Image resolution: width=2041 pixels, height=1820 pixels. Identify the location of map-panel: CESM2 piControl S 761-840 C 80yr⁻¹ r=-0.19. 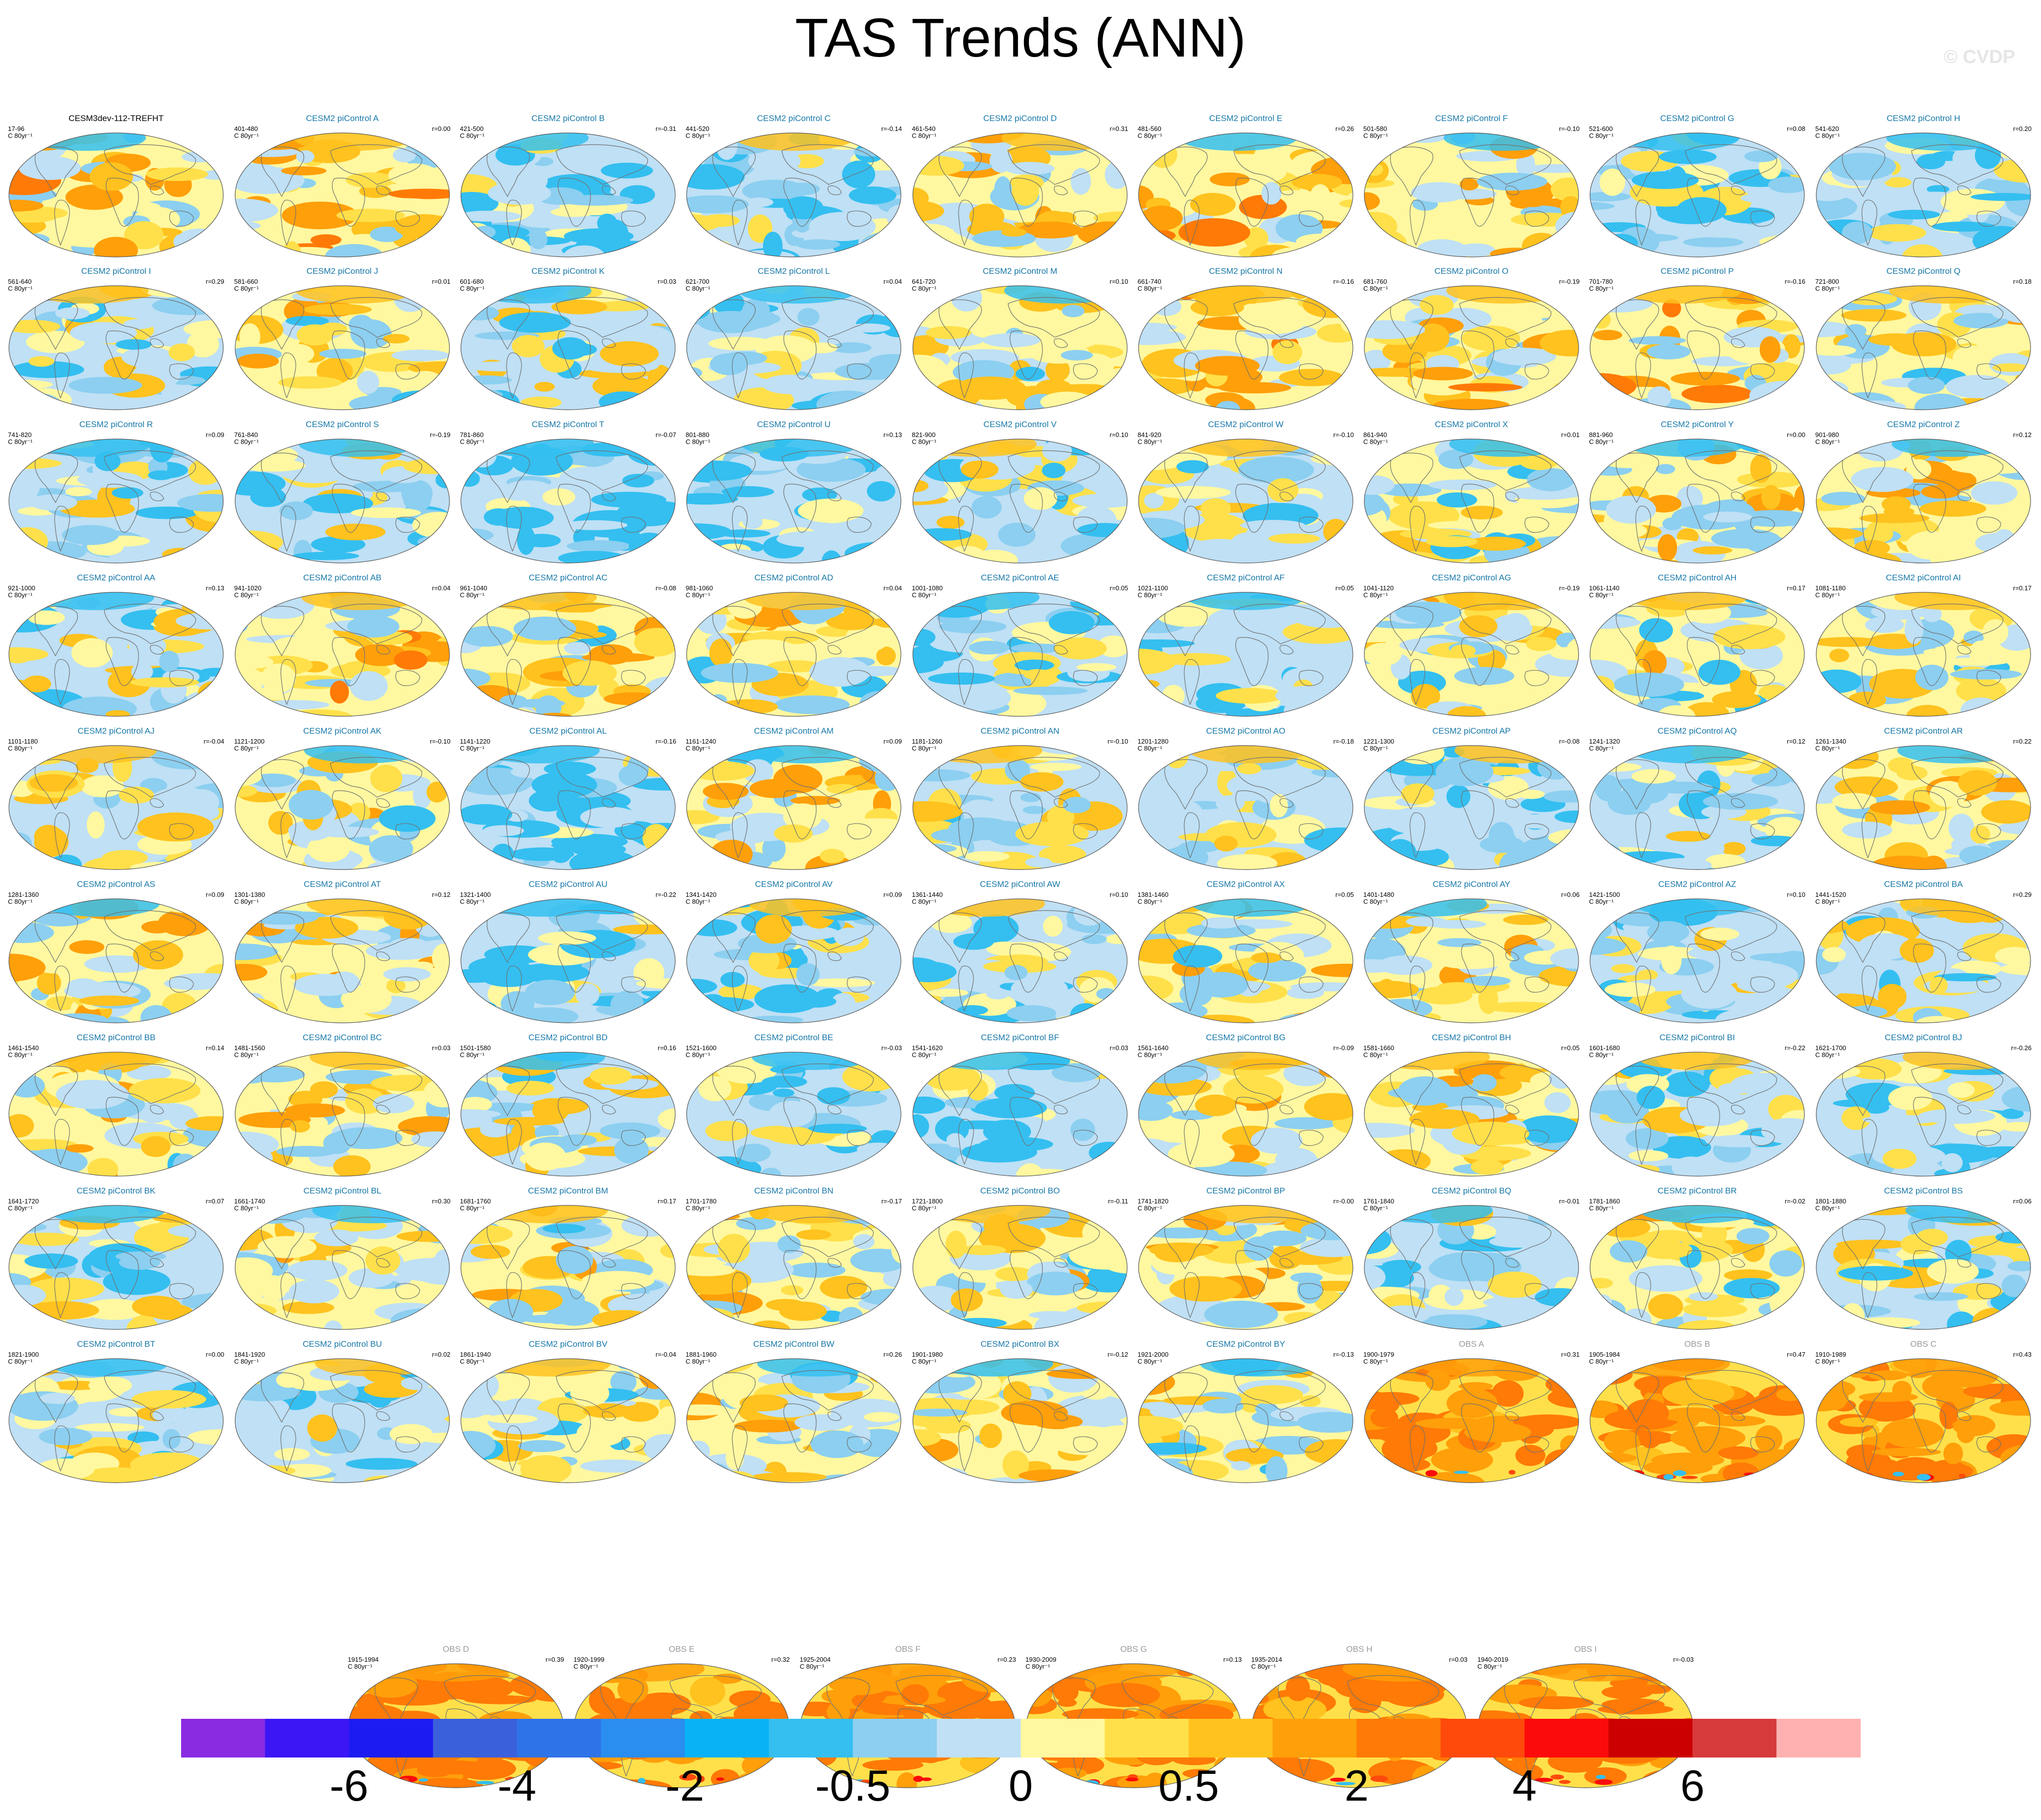
(342, 493).